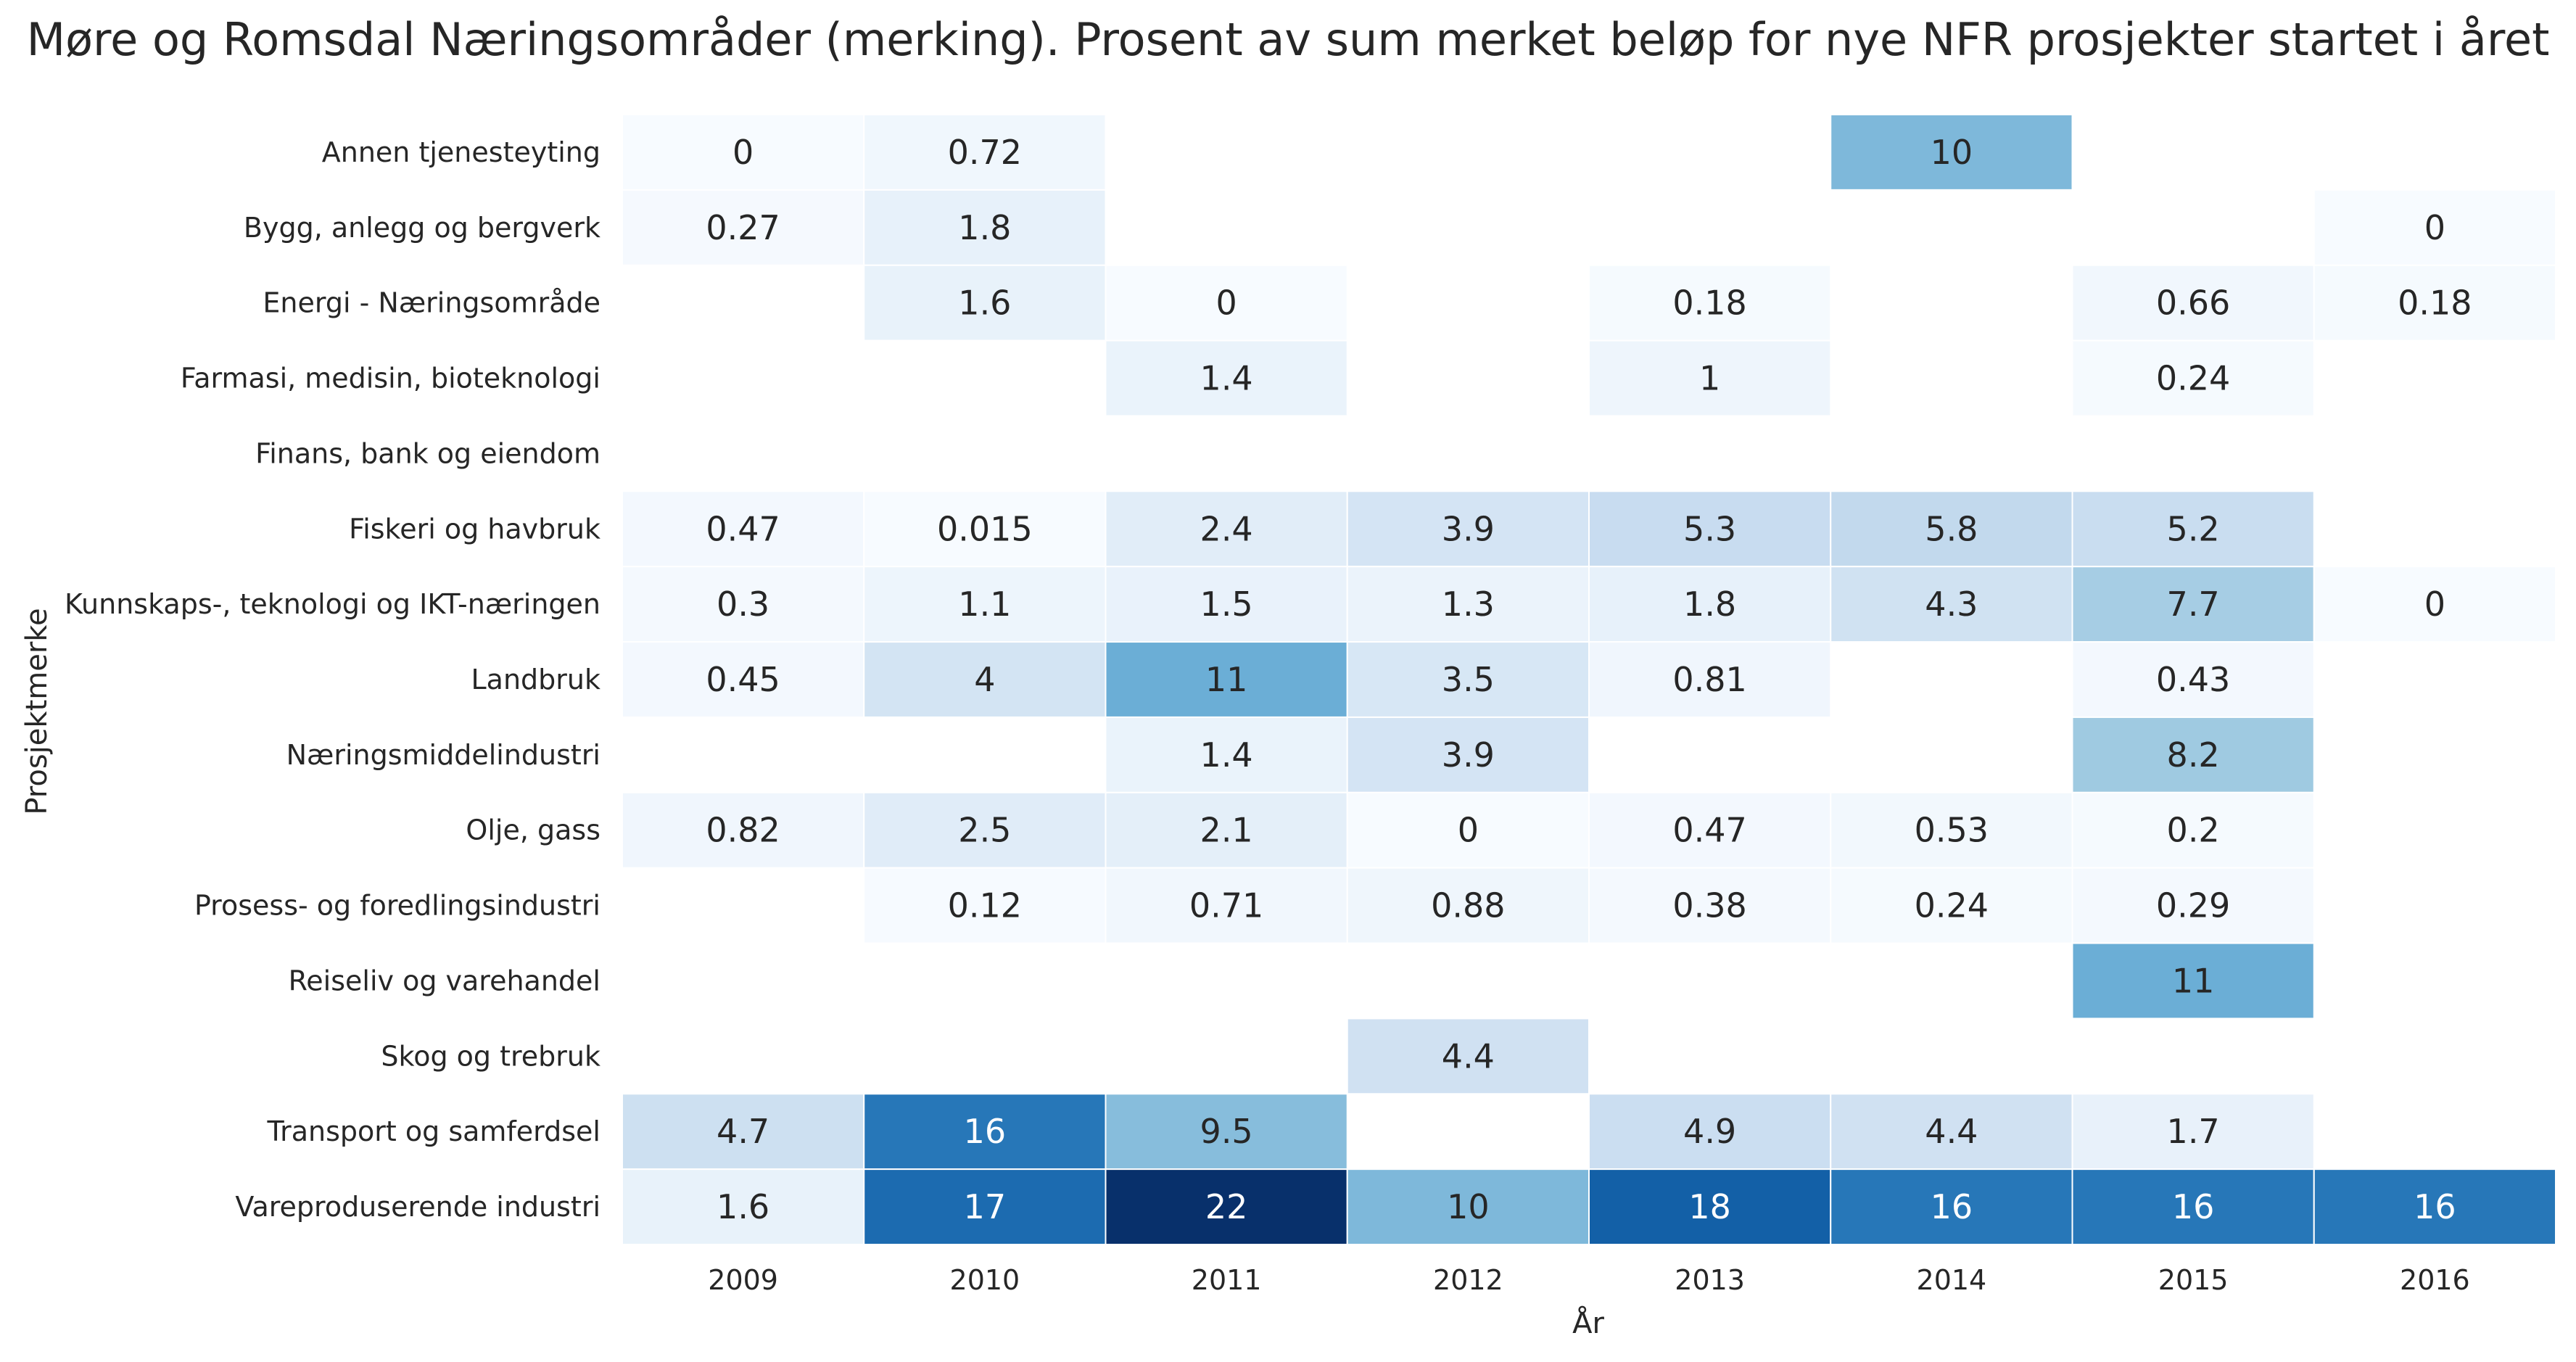  I want to click on cell-value-label: 4.4, so click(1468, 1056).